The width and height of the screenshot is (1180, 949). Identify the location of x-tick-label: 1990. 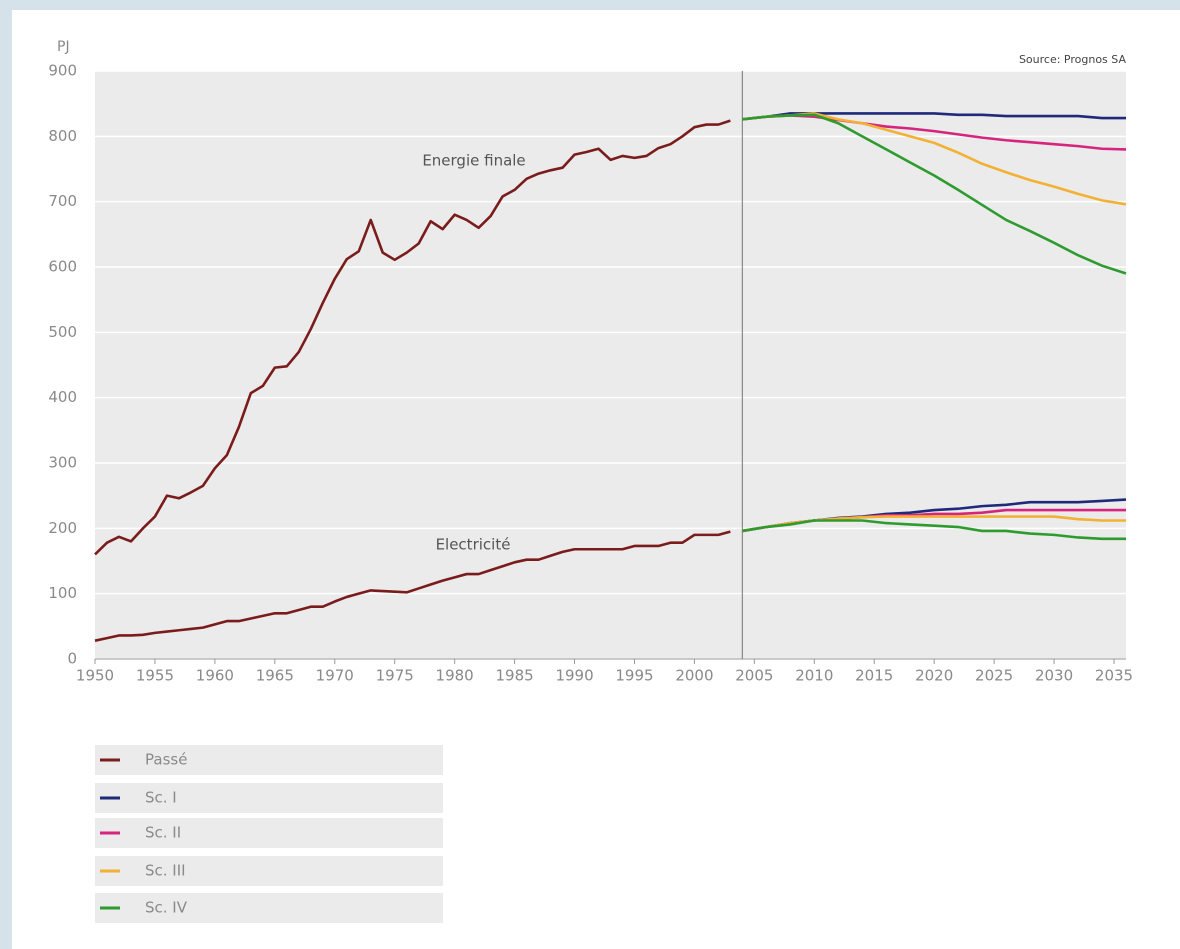
(574, 676).